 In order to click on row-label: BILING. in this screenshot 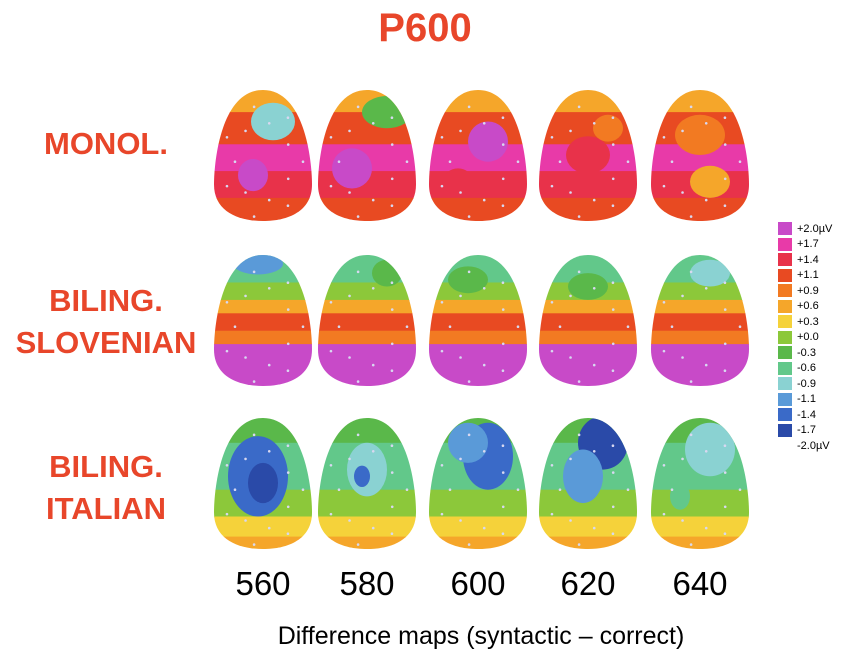, I will do `click(106, 466)`.